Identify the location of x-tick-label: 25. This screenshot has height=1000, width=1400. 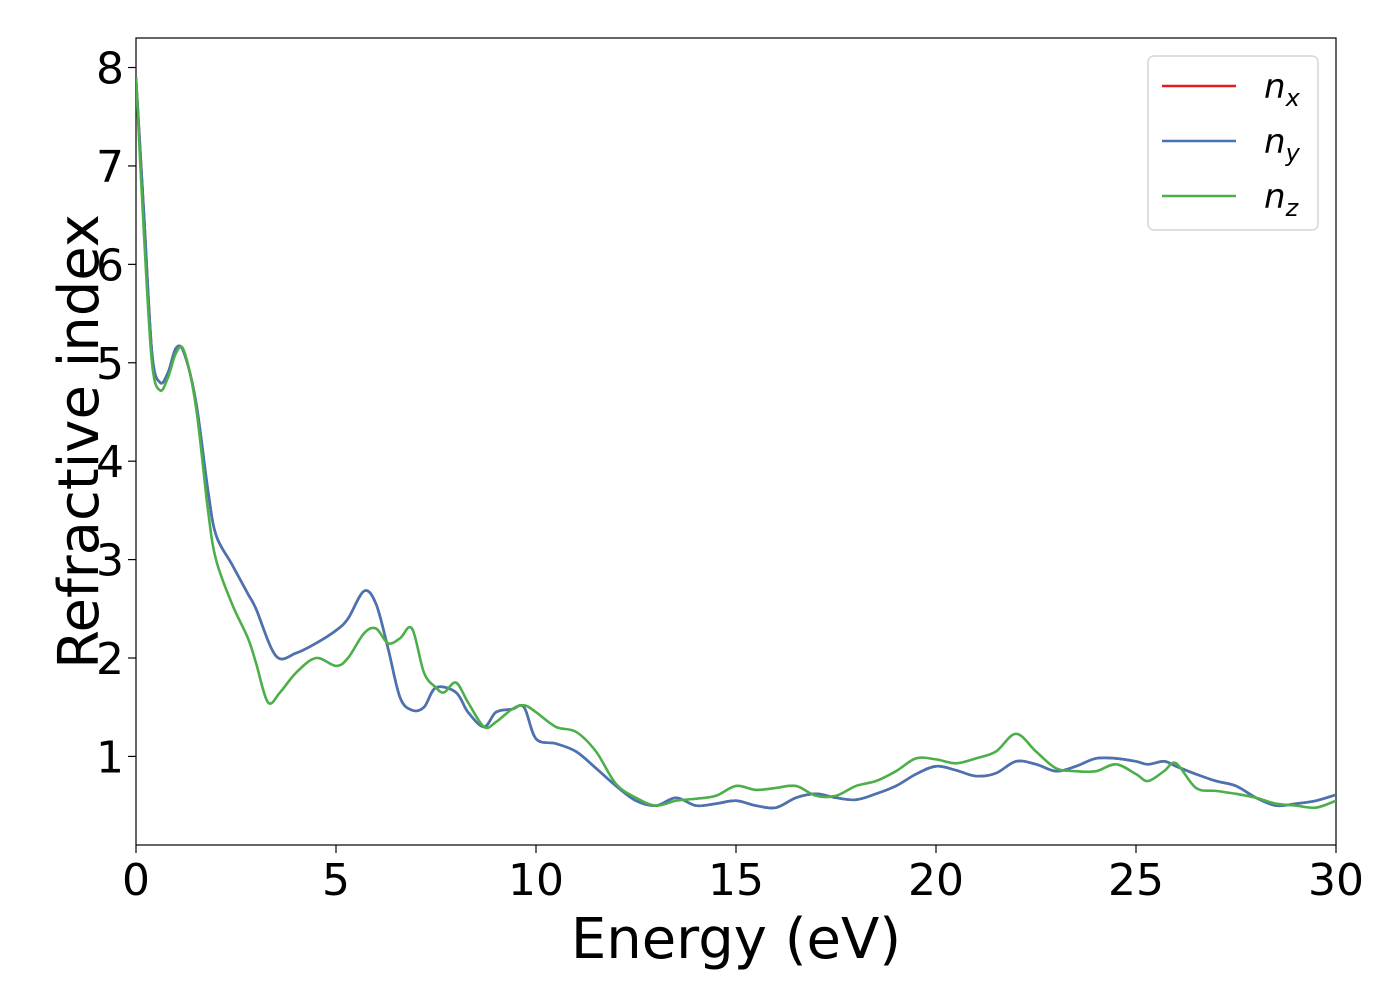
(1136, 880).